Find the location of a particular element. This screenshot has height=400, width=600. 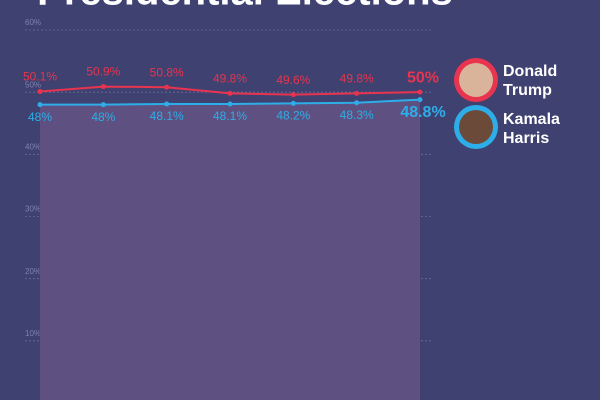

legend-trump: Donald Trump is located at coordinates (530, 81).